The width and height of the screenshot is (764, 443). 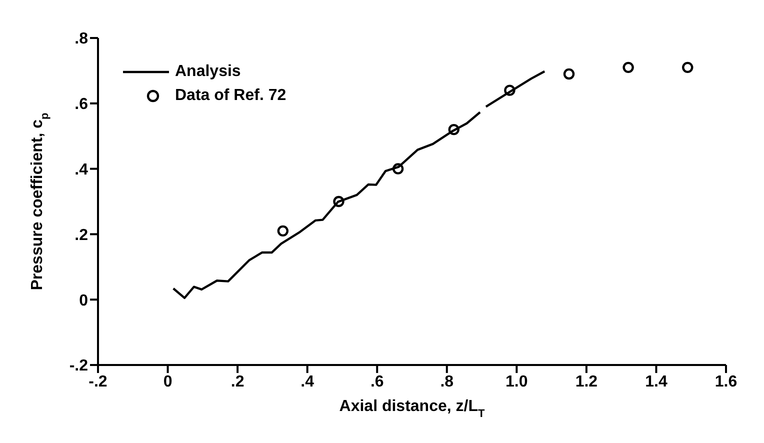 What do you see at coordinates (377, 381) in the screenshot?
I see `x-tick-label: .6` at bounding box center [377, 381].